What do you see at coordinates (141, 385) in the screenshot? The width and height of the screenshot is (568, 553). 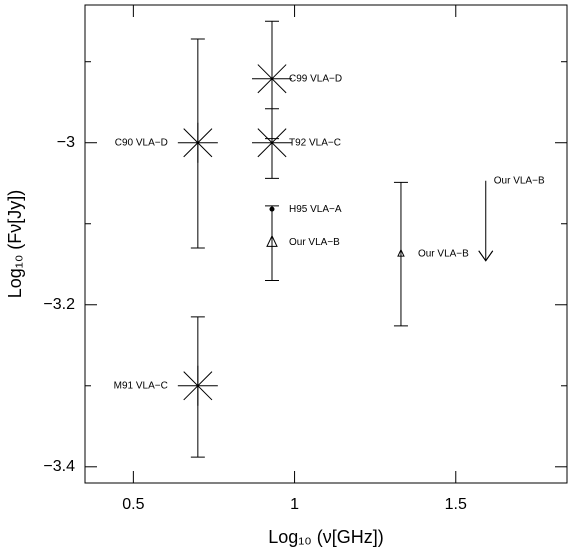 I see `point-label: M91 VLA−C` at bounding box center [141, 385].